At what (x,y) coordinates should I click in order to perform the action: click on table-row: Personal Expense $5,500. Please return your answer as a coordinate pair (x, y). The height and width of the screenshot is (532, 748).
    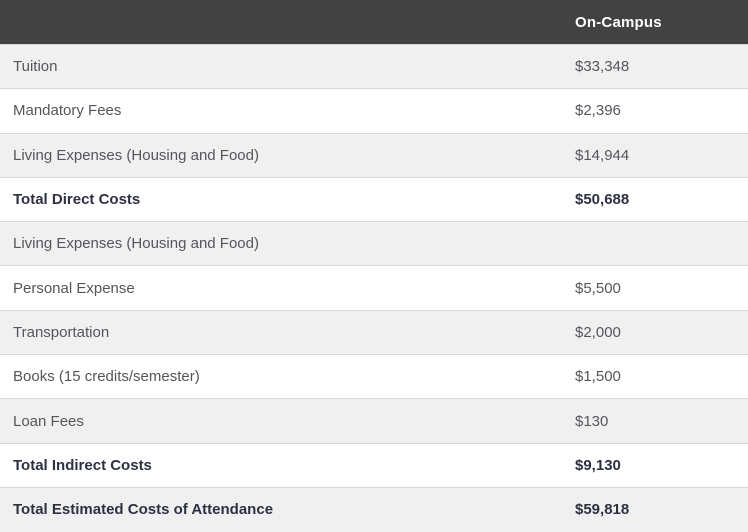
    Looking at the image, I should click on (374, 288).